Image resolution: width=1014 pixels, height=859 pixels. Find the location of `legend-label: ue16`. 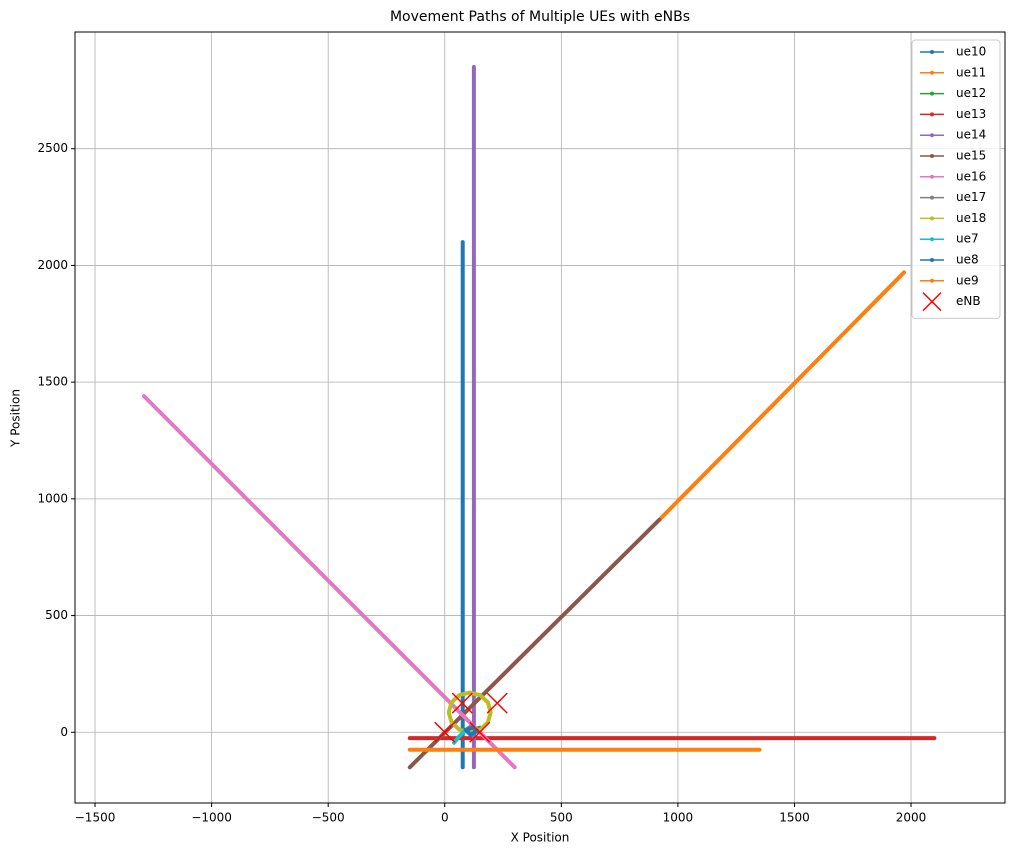

legend-label: ue16 is located at coordinates (971, 176).